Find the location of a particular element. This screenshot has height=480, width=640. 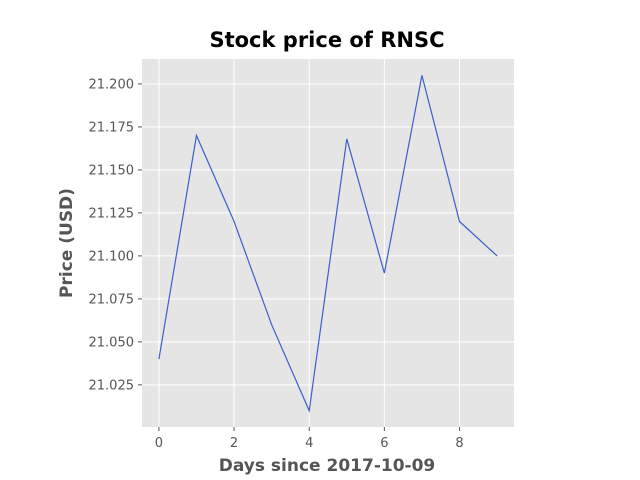

x-tick-label: 0 is located at coordinates (159, 443).